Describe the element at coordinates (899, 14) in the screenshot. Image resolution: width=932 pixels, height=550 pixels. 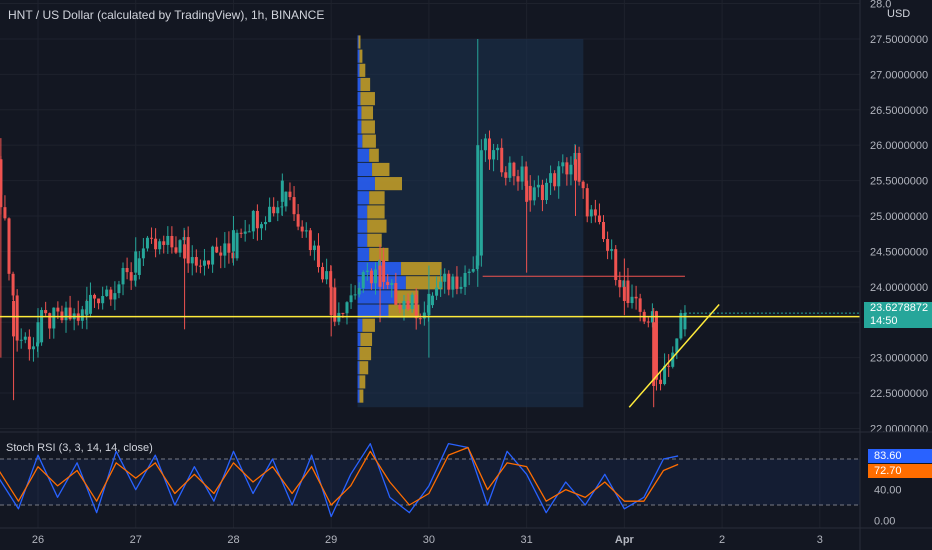
I see `currency-label: USD` at that location.